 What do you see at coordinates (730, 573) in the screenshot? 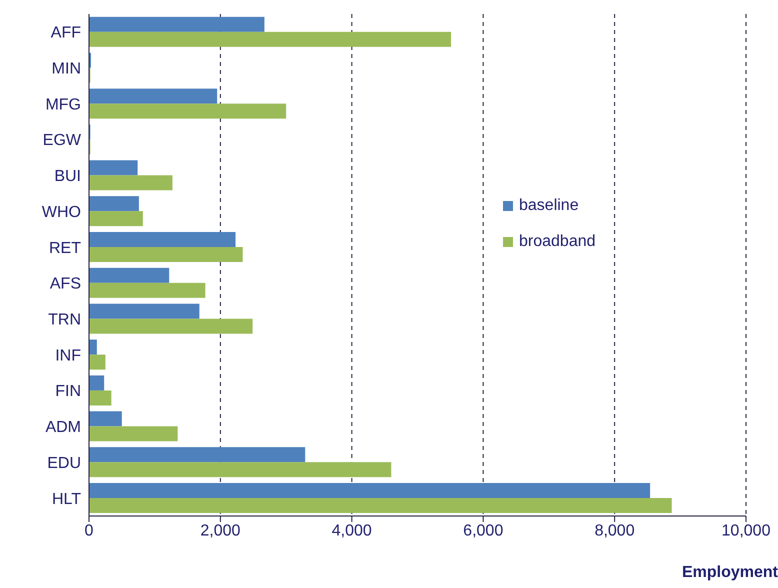
I see `x-axis-title: Employment` at bounding box center [730, 573].